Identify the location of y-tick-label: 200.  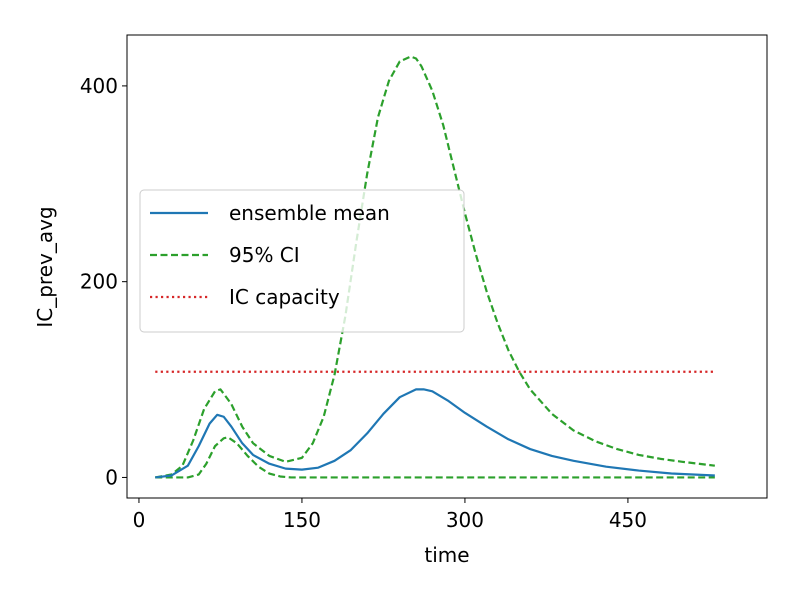
(99, 282).